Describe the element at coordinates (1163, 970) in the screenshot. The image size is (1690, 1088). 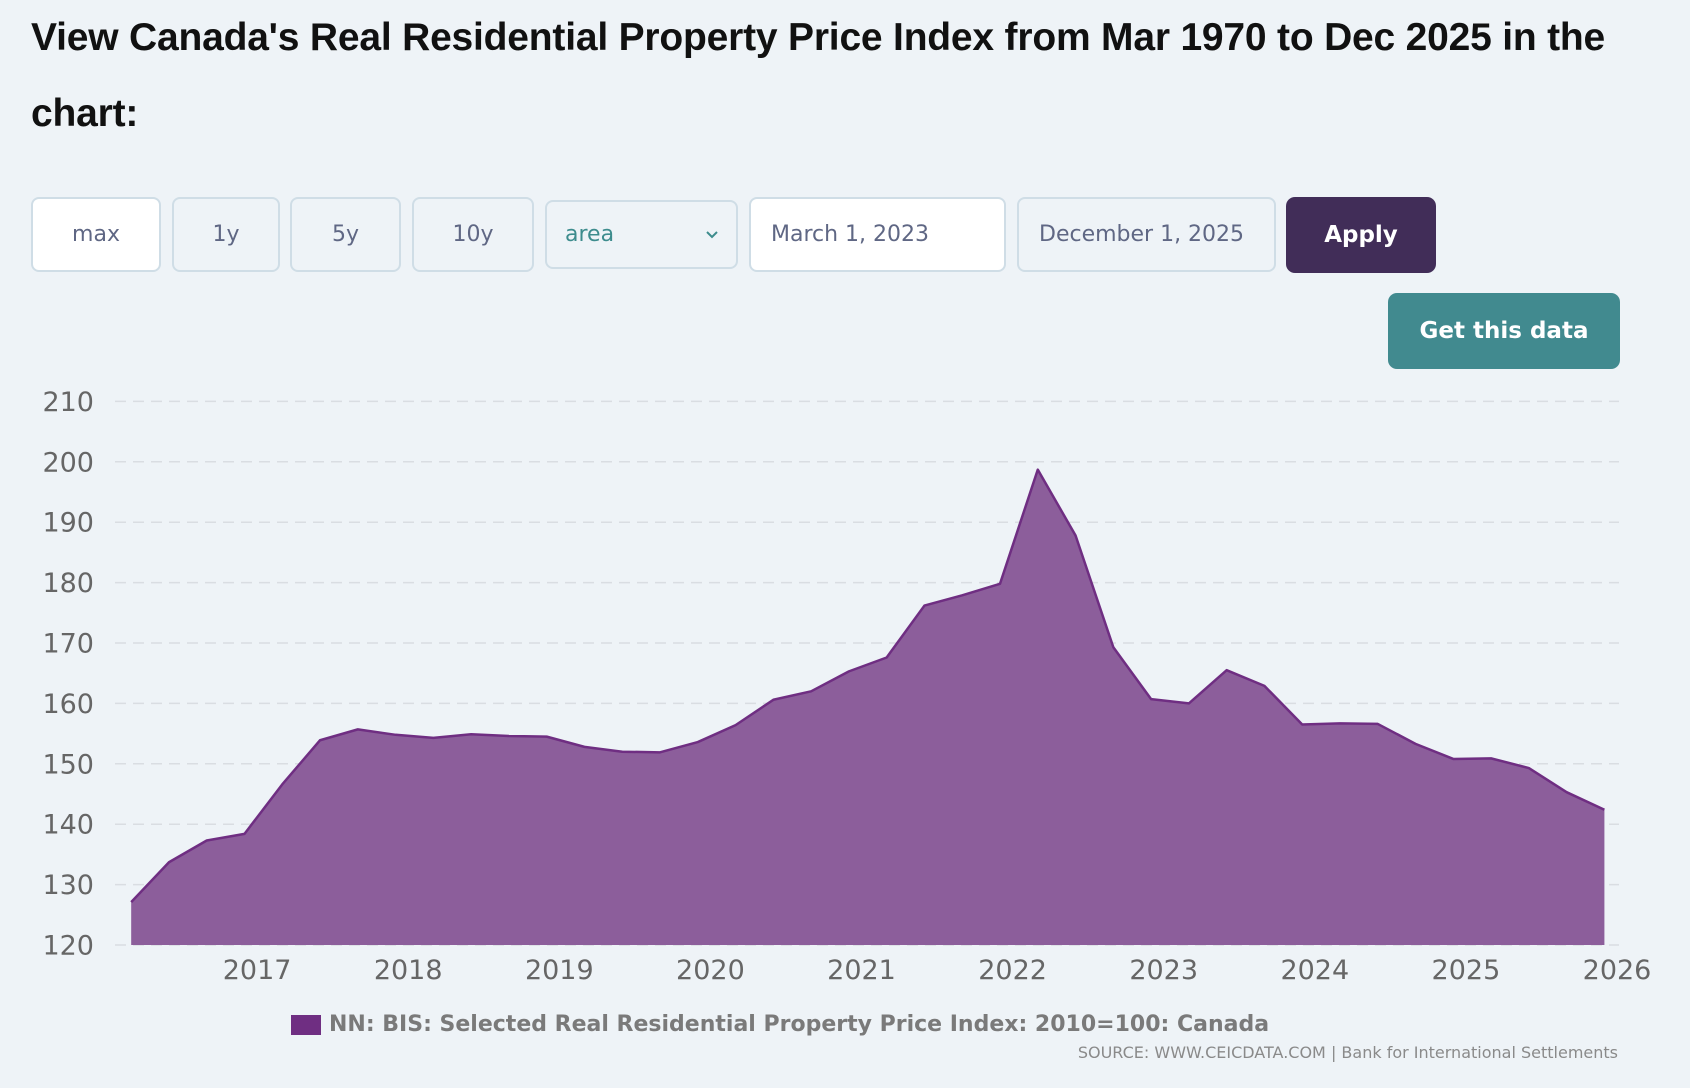
I see `x-tick-label: 2023` at that location.